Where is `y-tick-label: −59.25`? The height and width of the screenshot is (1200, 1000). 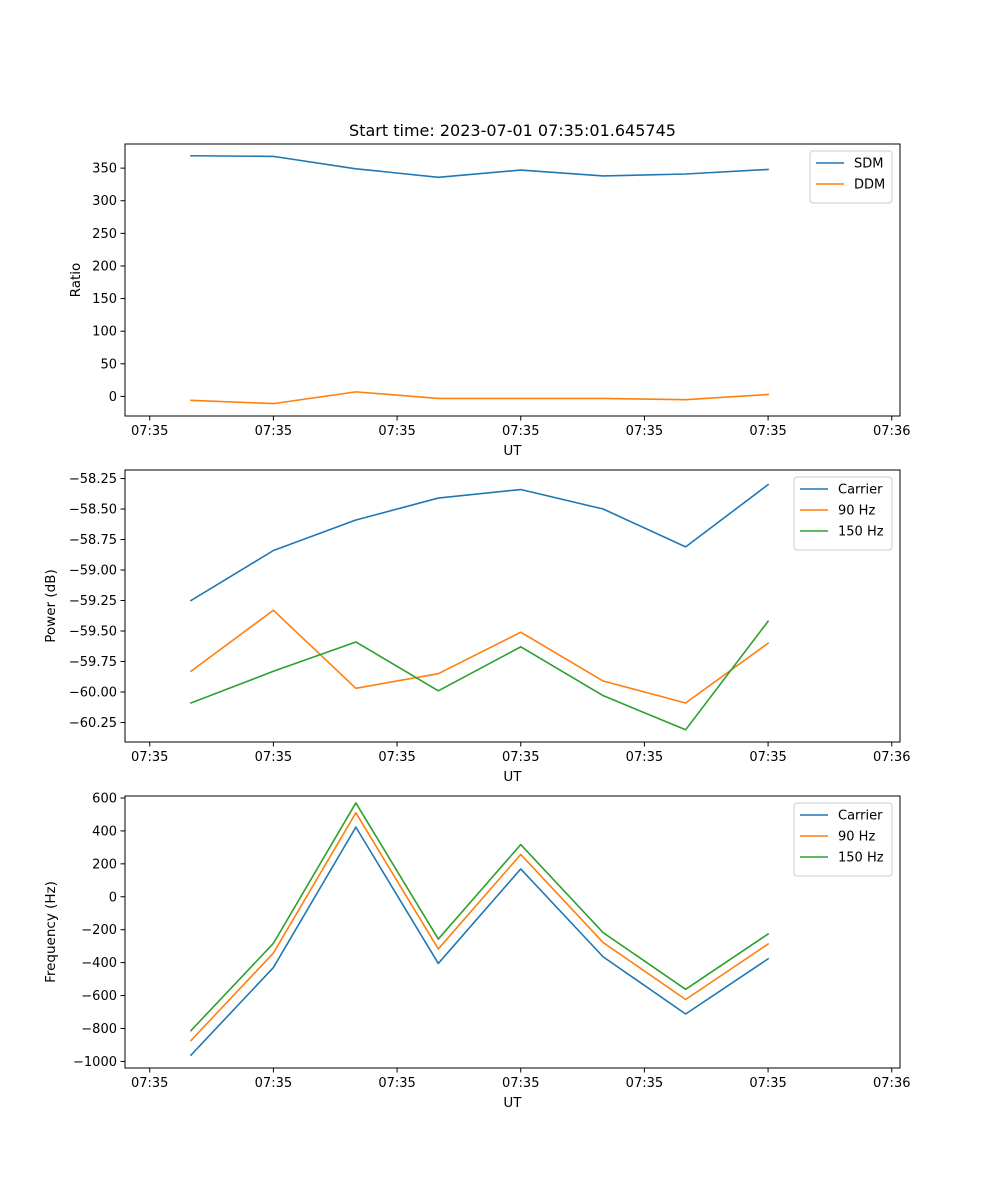 y-tick-label: −59.25 is located at coordinates (93, 601).